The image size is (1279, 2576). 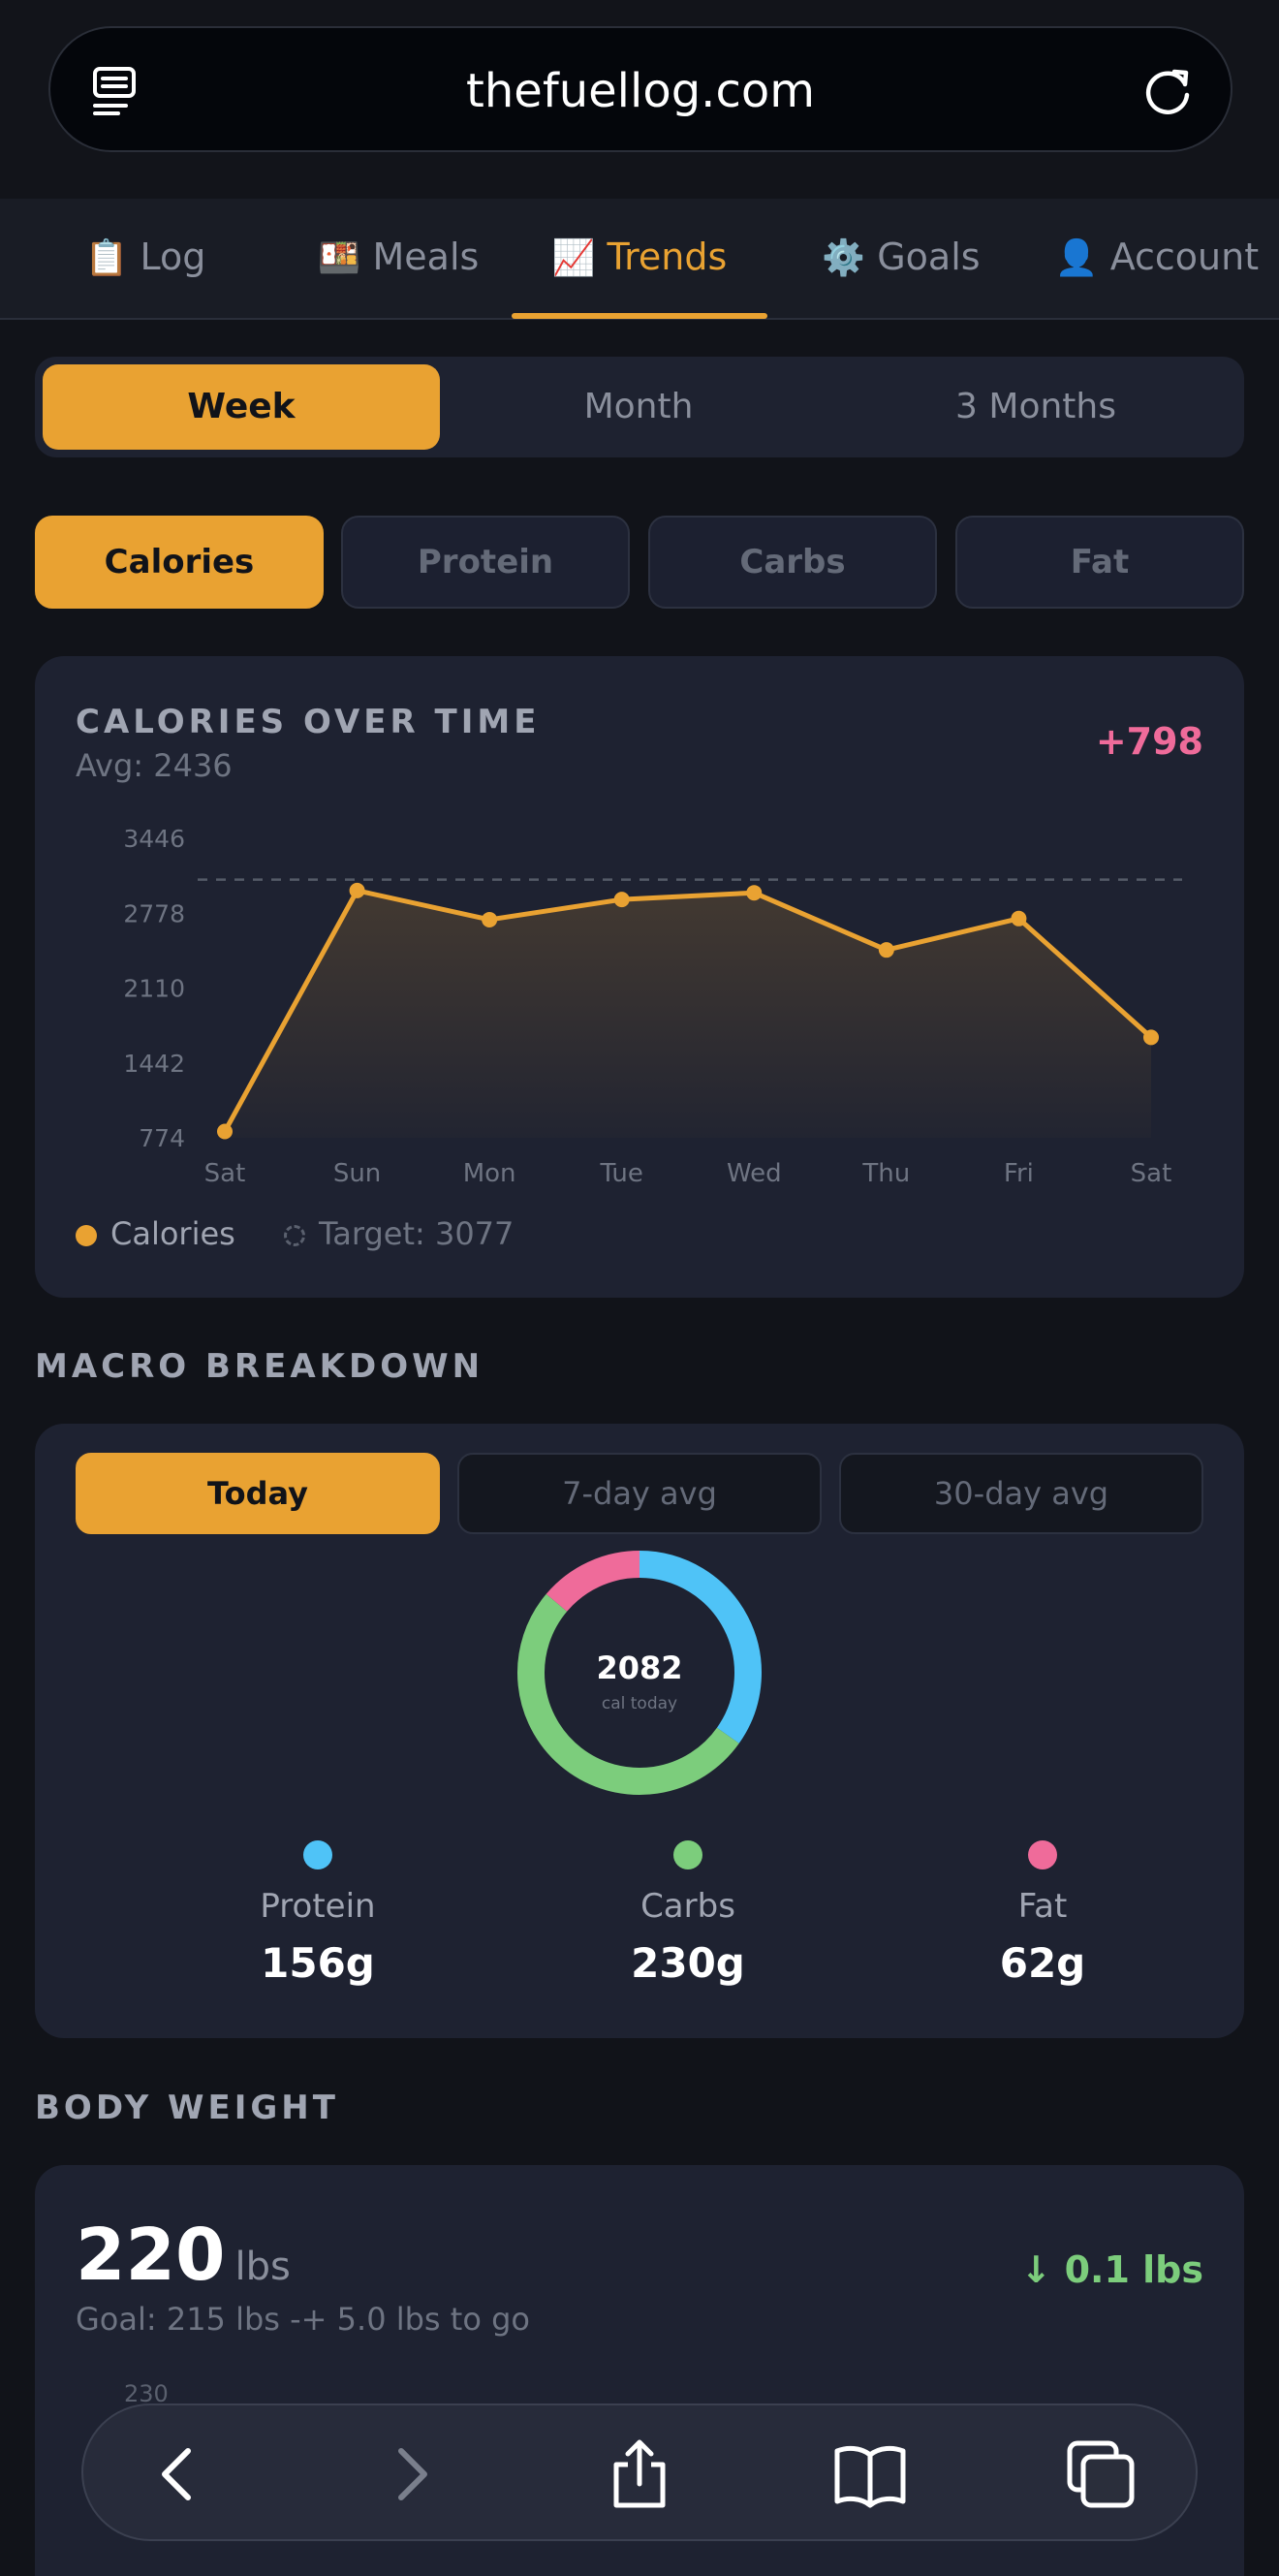 I want to click on browser-top-bar: thefuellog.com, so click(x=639, y=99).